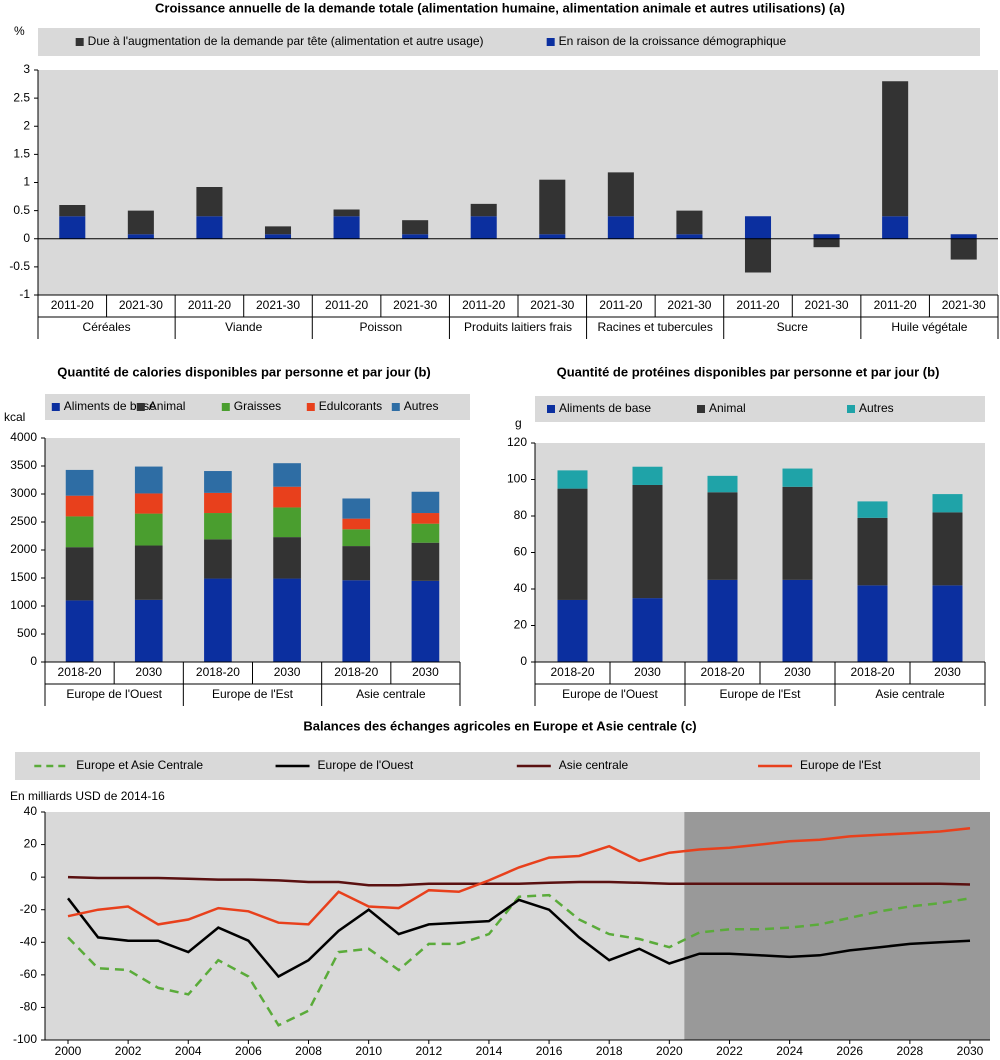 The image size is (1000, 1060). I want to click on y-tick-label: 2.5, so click(21, 97).